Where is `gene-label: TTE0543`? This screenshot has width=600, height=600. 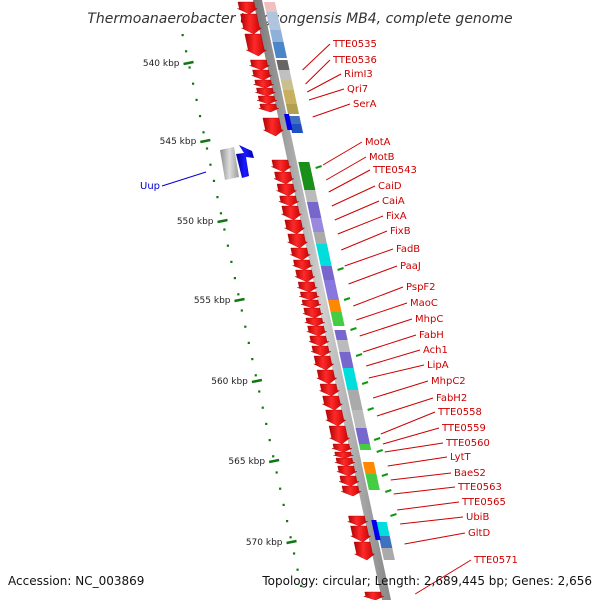 gene-label: TTE0543 is located at coordinates (394, 170).